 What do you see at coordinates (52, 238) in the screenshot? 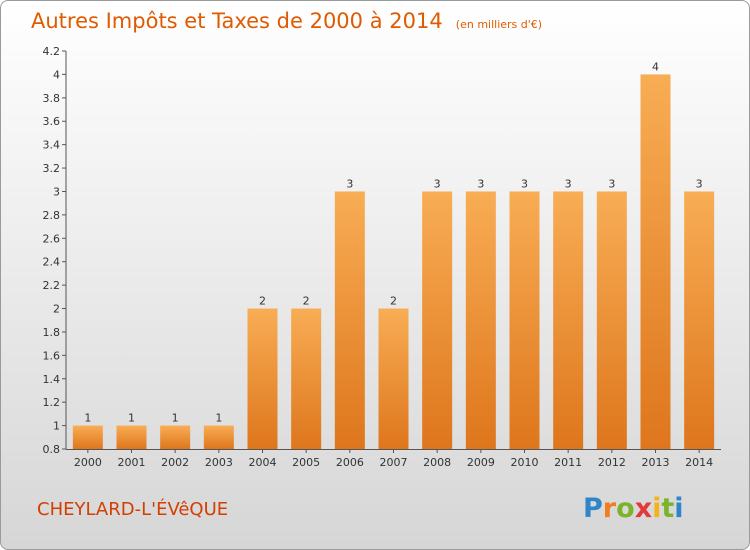
I see `y-tick-label: 2.6` at bounding box center [52, 238].